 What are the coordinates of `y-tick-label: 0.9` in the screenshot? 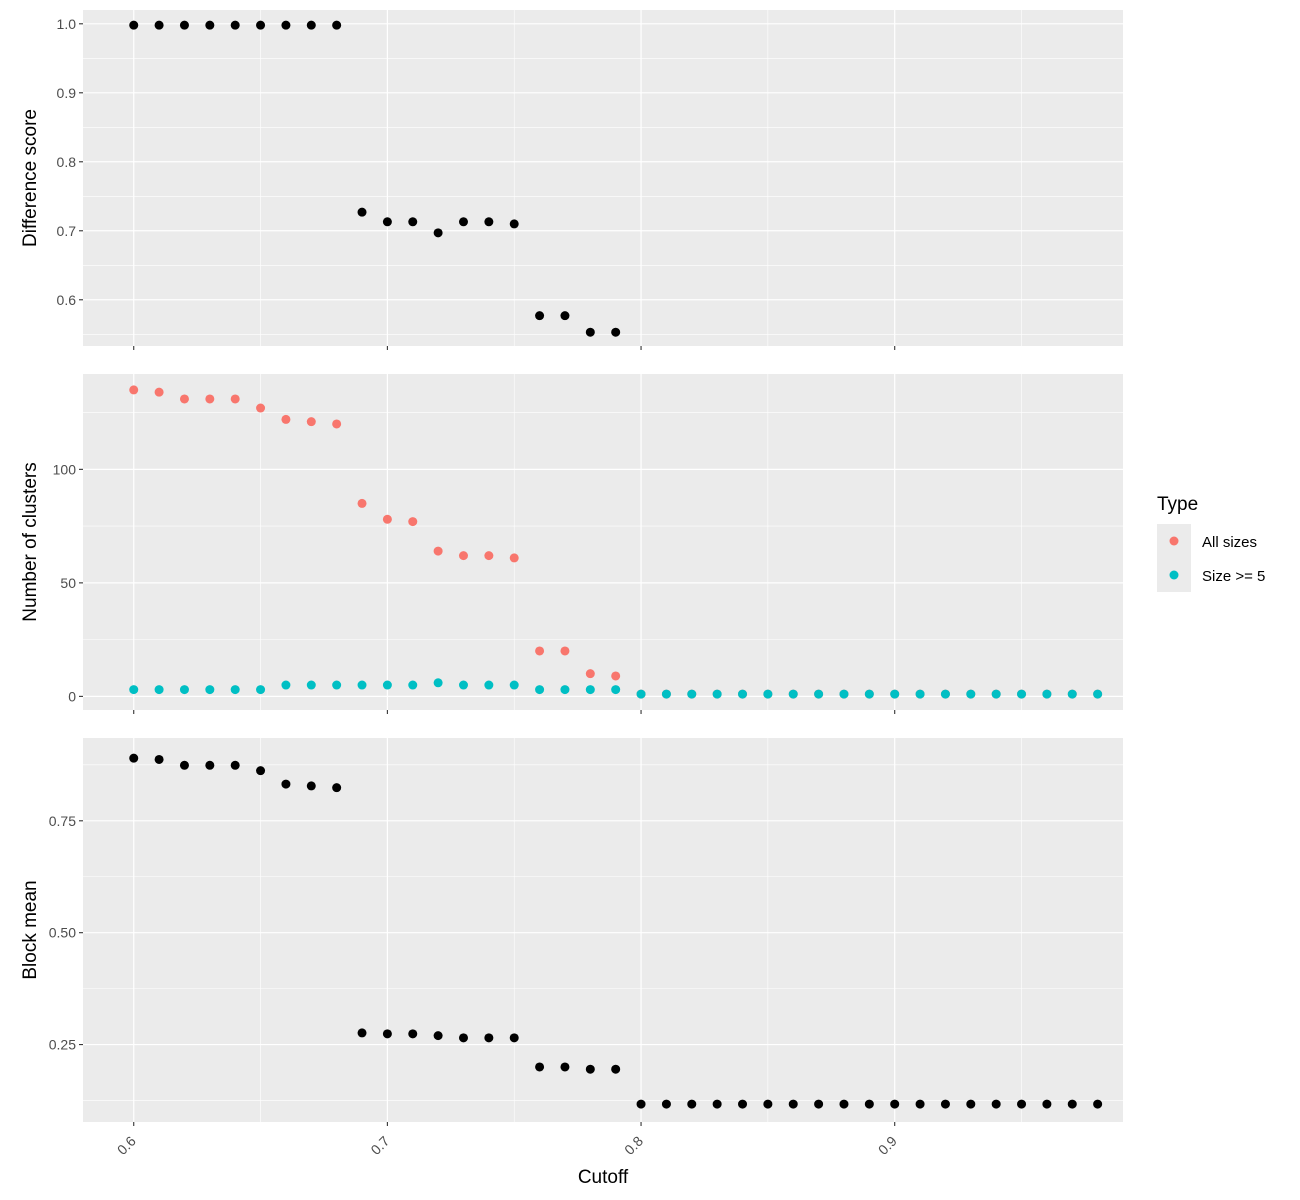 It's located at (67, 93).